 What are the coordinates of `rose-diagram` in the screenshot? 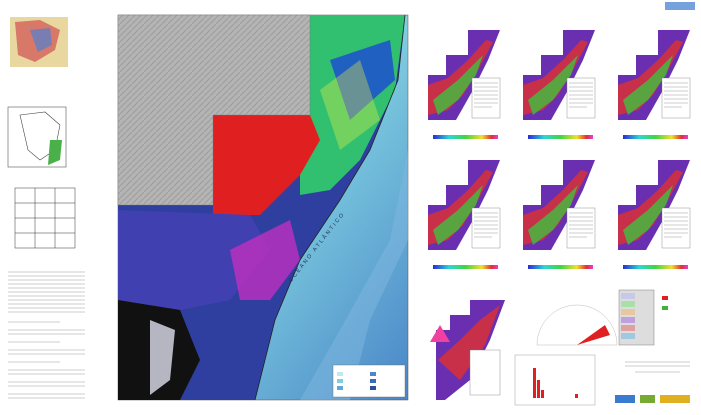 It's located at (577, 325).